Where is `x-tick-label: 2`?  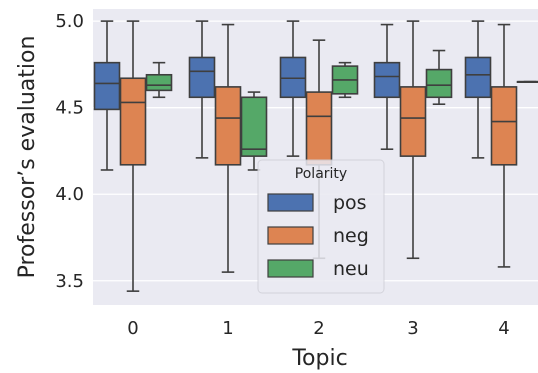
x-tick-label: 2 is located at coordinates (318, 328).